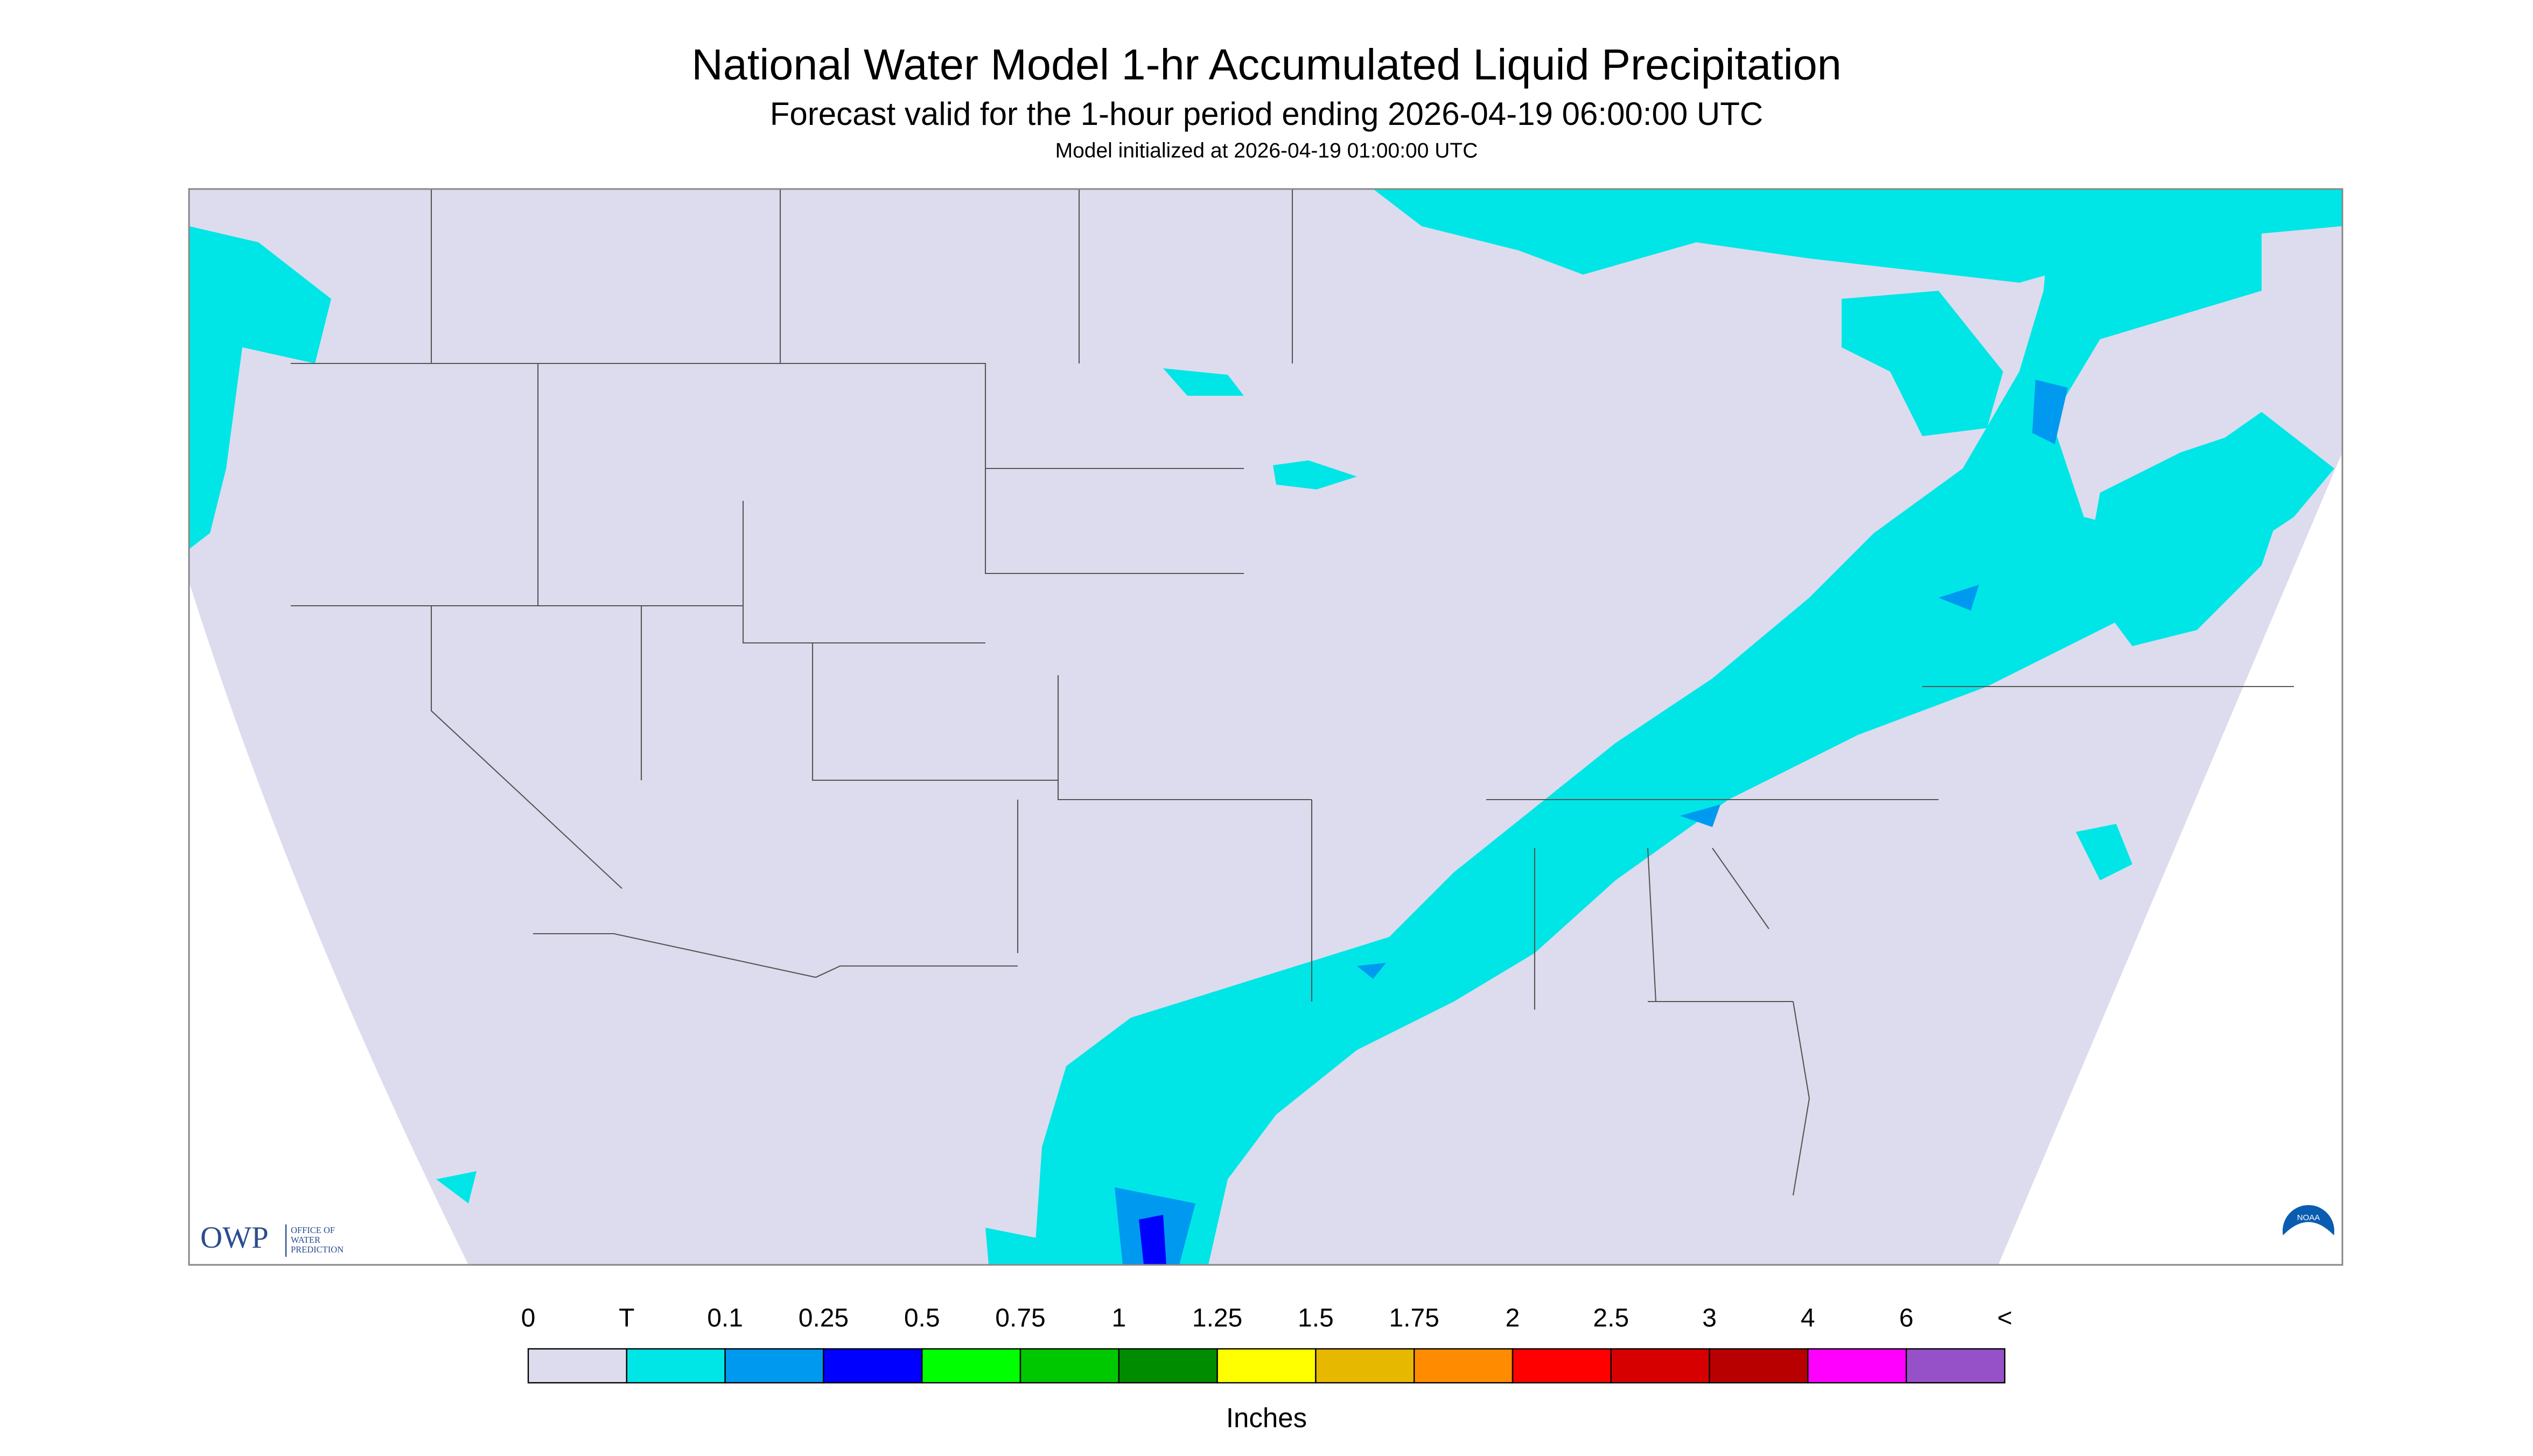  Describe the element at coordinates (824, 1318) in the screenshot. I see `colorbar-label: 0.25` at that location.